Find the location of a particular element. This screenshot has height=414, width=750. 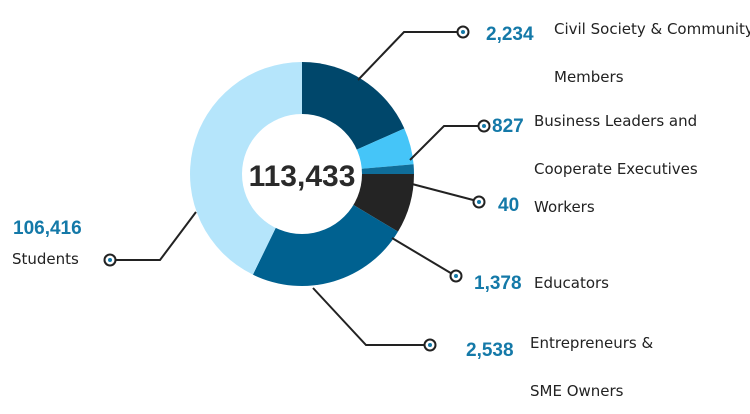

category-label-business-leaders-line1: Business Leaders and is located at coordinates (615, 121).